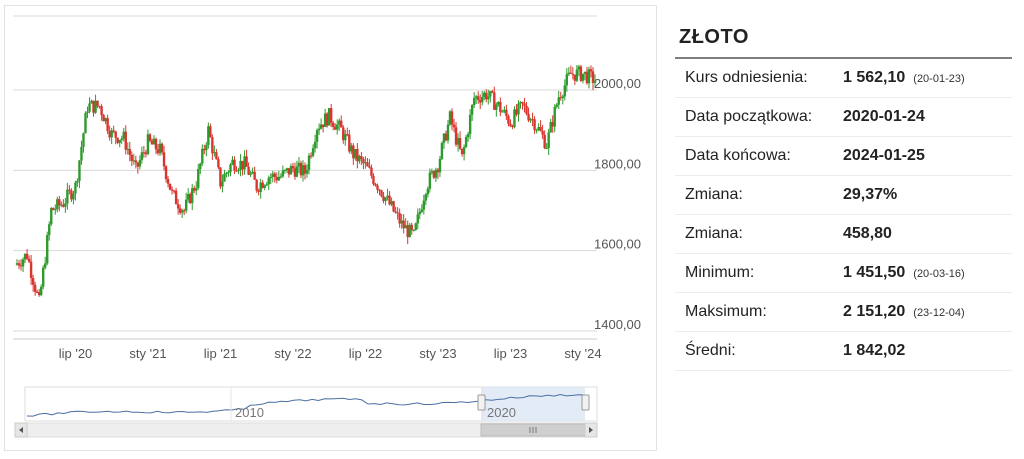  Describe the element at coordinates (533, 404) in the screenshot. I see `navigator-selection` at that location.